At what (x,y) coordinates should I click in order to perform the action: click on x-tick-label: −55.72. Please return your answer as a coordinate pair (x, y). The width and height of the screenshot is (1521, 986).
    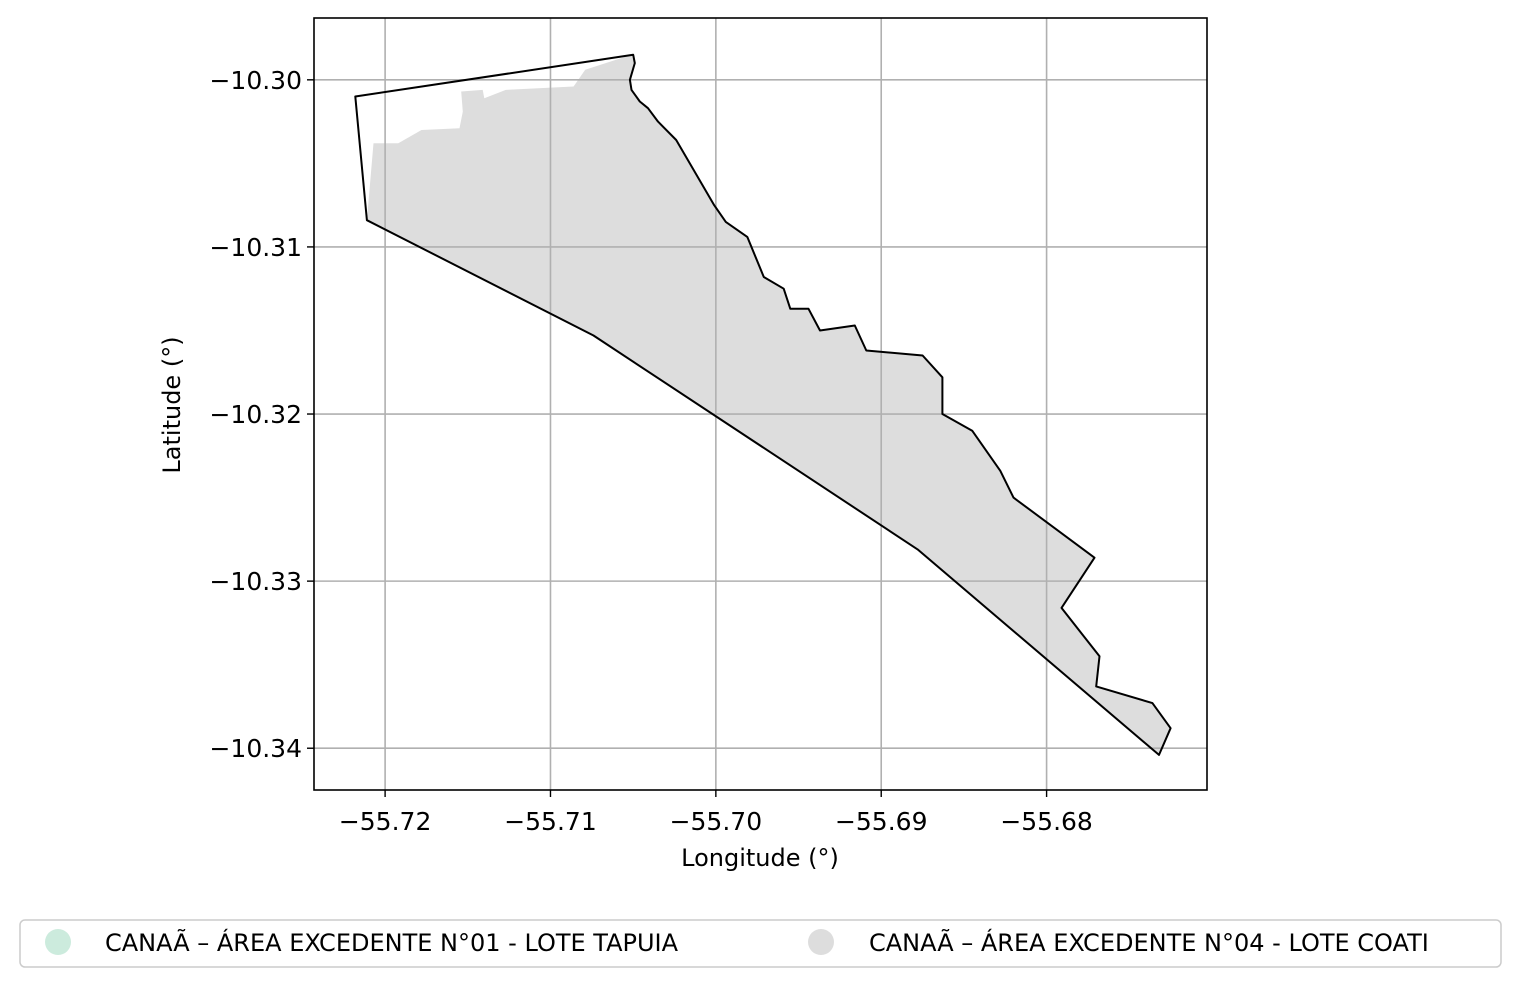
    Looking at the image, I should click on (385, 821).